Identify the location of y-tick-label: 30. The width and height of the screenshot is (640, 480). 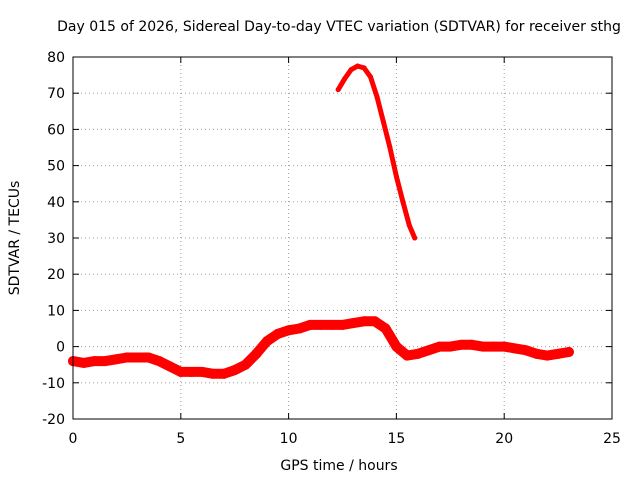
(56, 239).